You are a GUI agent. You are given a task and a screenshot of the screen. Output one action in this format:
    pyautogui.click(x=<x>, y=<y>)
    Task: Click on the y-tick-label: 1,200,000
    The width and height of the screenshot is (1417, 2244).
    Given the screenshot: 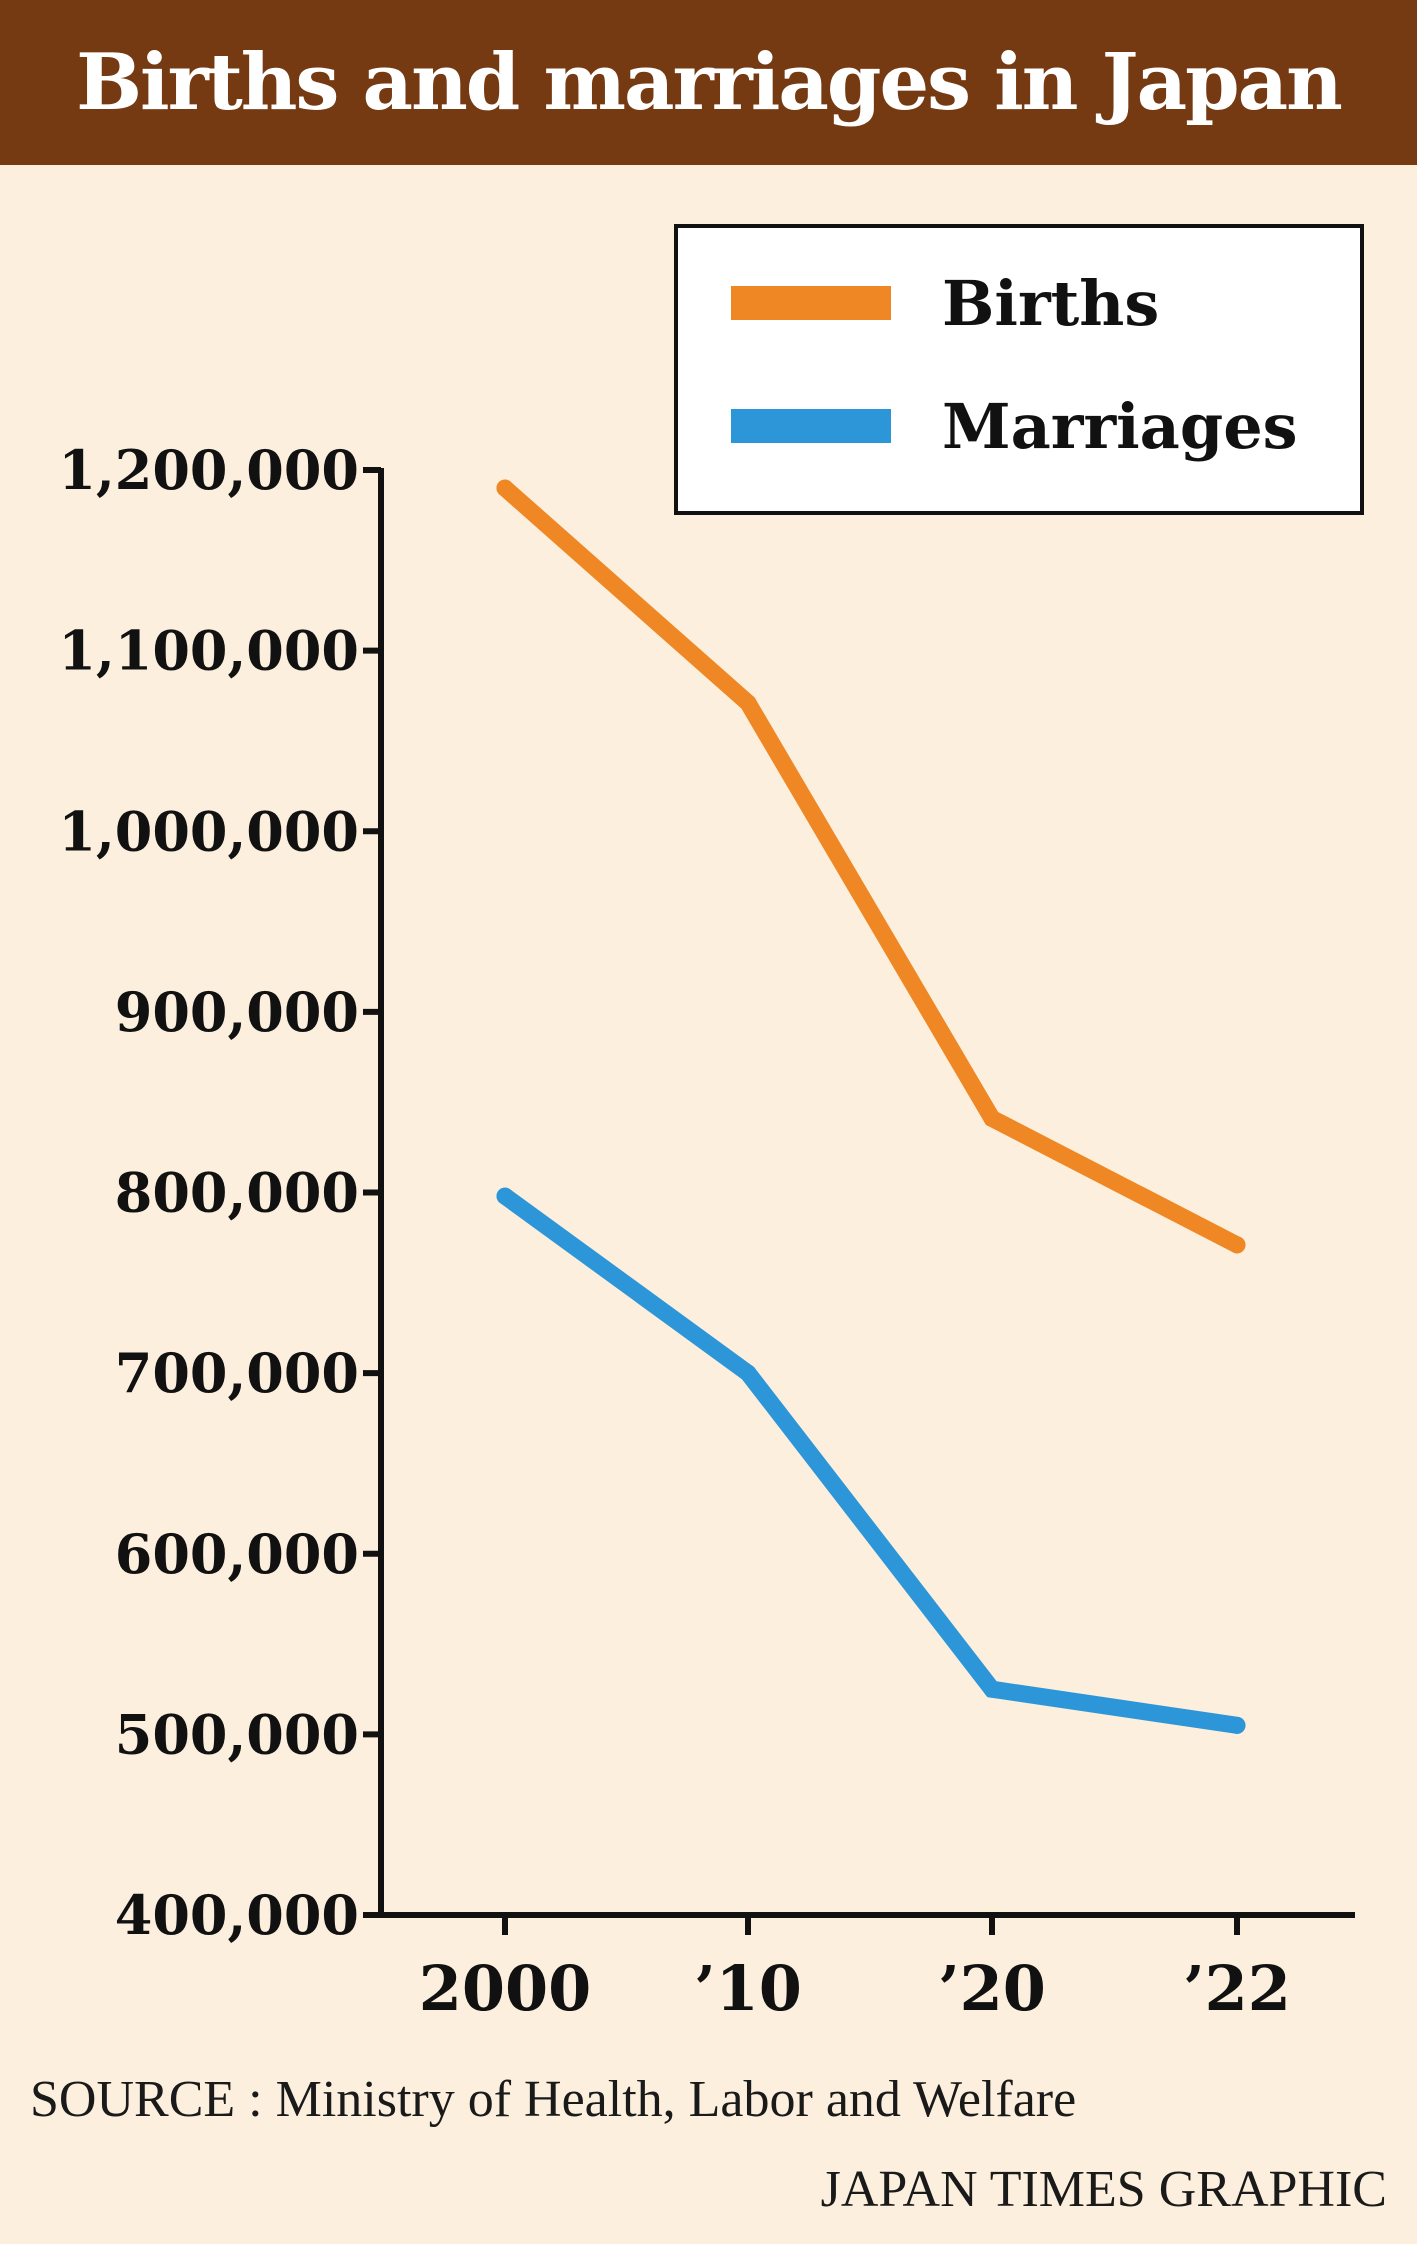 What is the action you would take?
    pyautogui.click(x=208, y=470)
    